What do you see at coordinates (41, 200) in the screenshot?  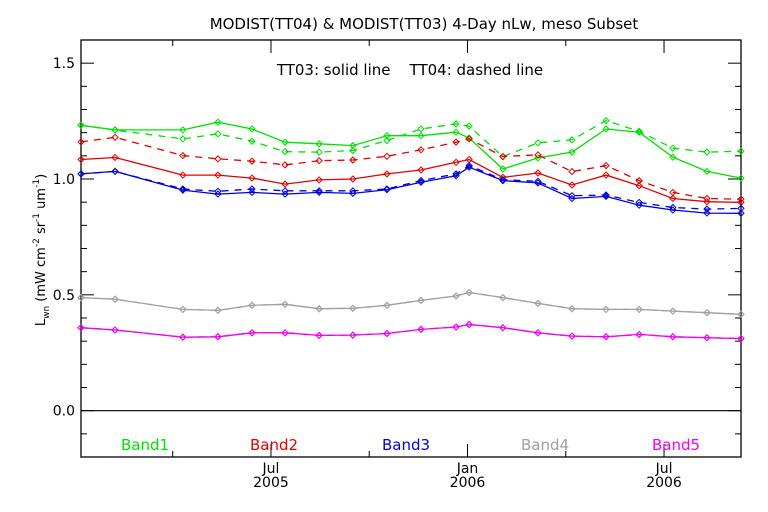 I see `y-label-unit: um` at bounding box center [41, 200].